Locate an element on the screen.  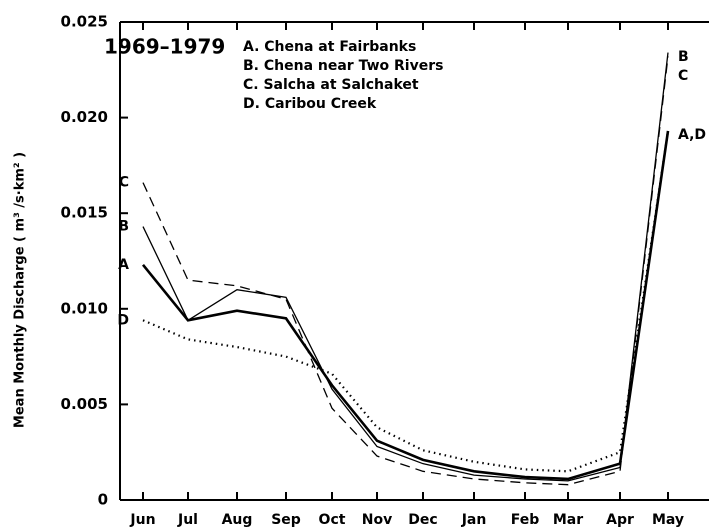
x-tick-label: Dec is located at coordinates (422, 520).